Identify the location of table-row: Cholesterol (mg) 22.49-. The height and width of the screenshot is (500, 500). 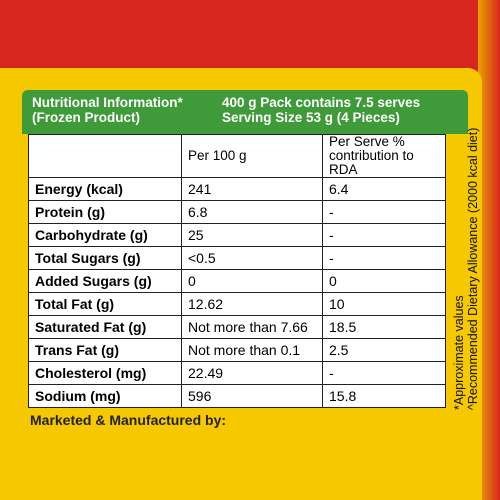
(237, 373).